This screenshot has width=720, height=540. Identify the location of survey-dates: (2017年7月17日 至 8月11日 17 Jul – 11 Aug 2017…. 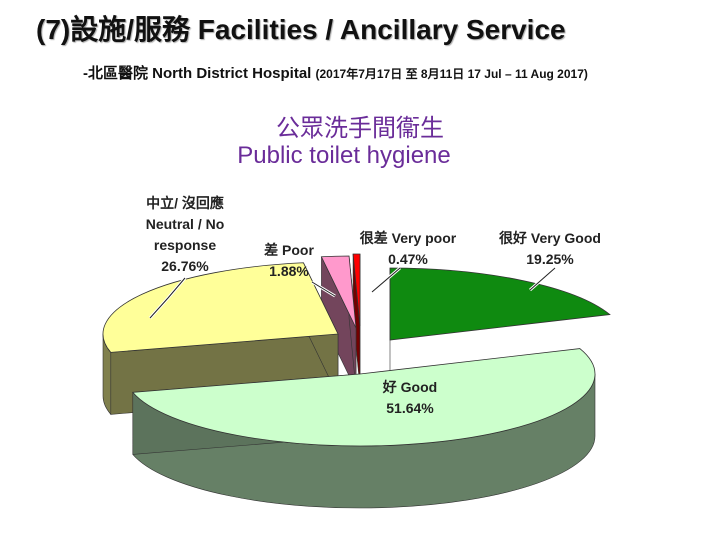
(451, 74).